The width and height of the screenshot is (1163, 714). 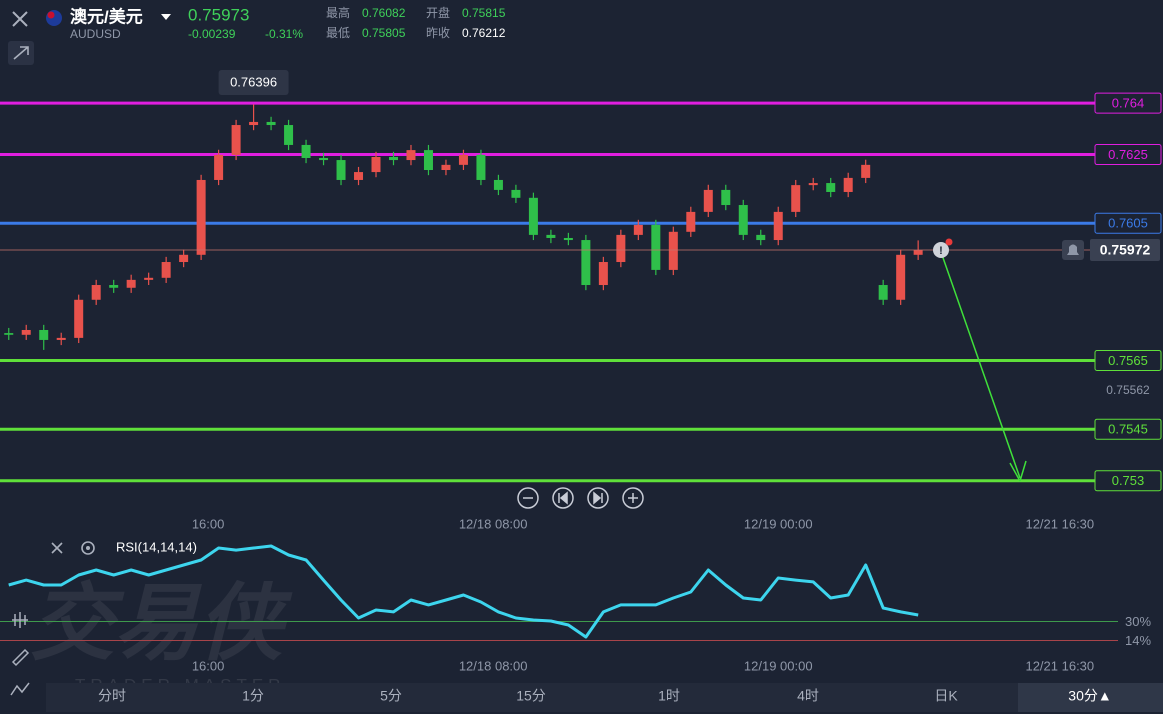 What do you see at coordinates (980, 360) in the screenshot?
I see `trend-arrow: !` at bounding box center [980, 360].